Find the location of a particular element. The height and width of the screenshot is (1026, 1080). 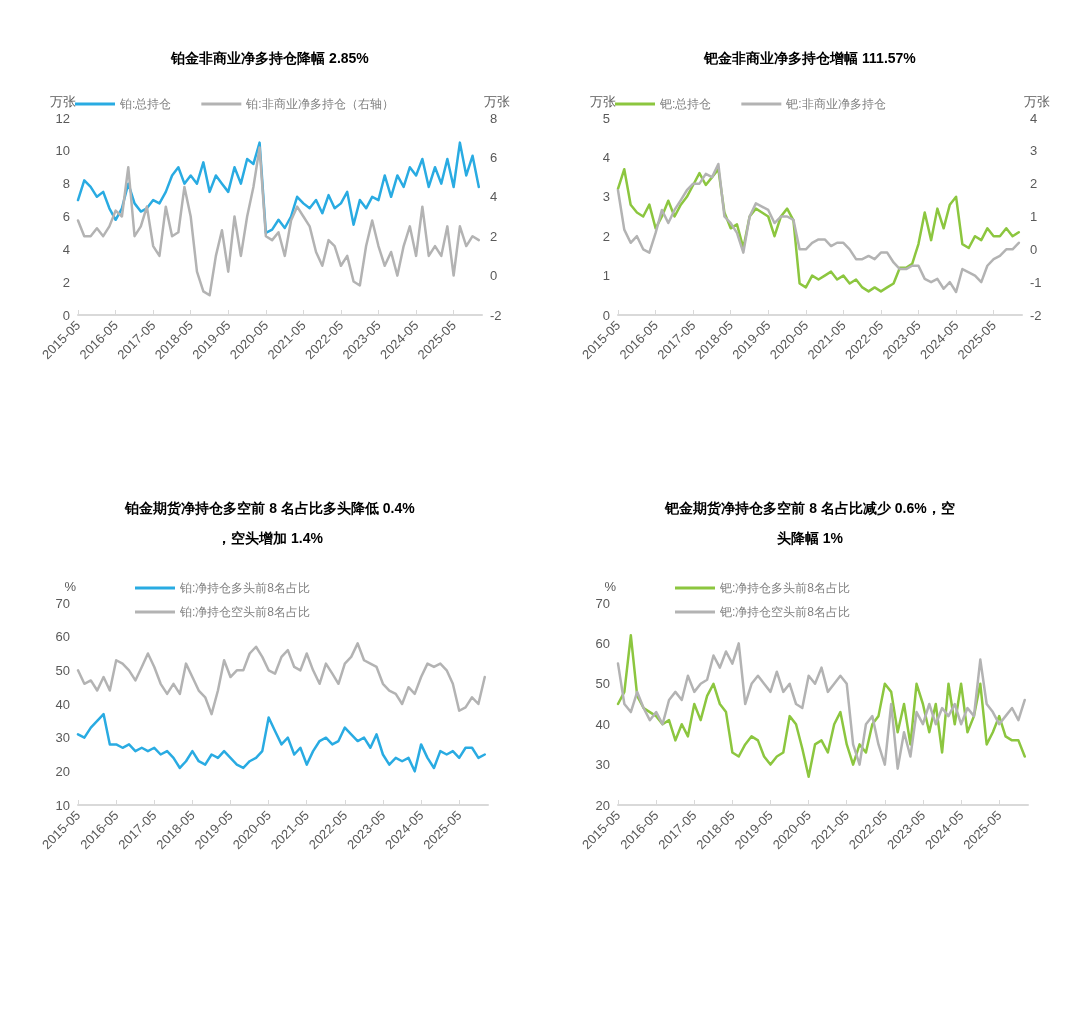

y-tick-label: 3 is located at coordinates (606, 197).